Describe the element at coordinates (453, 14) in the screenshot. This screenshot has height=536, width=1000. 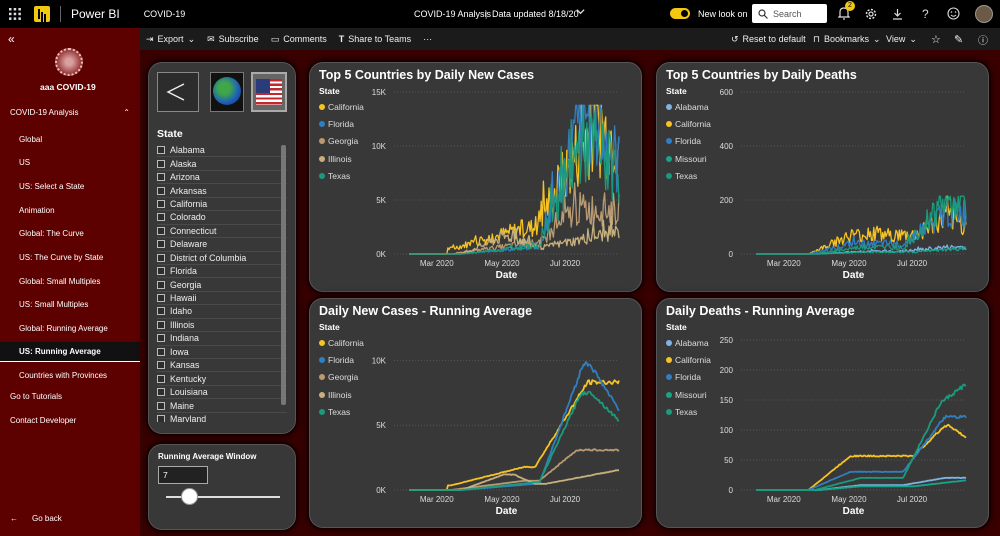
I see `report-center-title: COVID-19 Analysis` at that location.